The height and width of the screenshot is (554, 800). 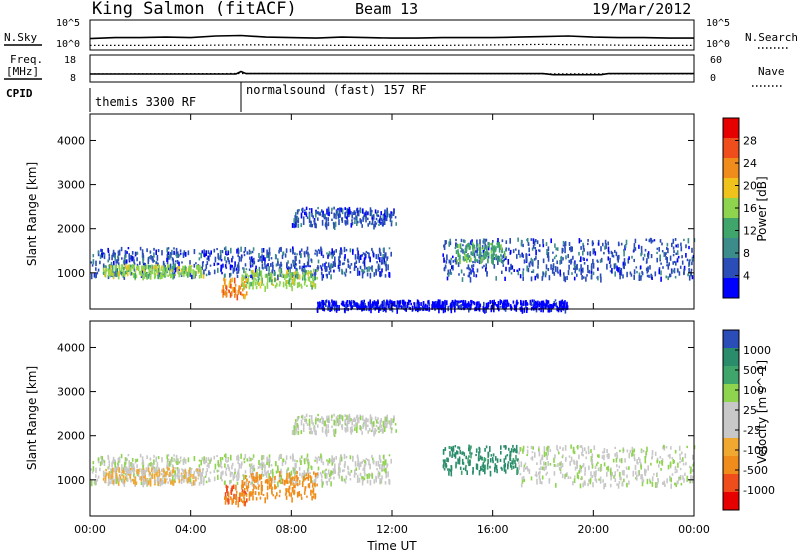 What do you see at coordinates (71, 480) in the screenshot?
I see `ytick-label: 1000` at bounding box center [71, 480].